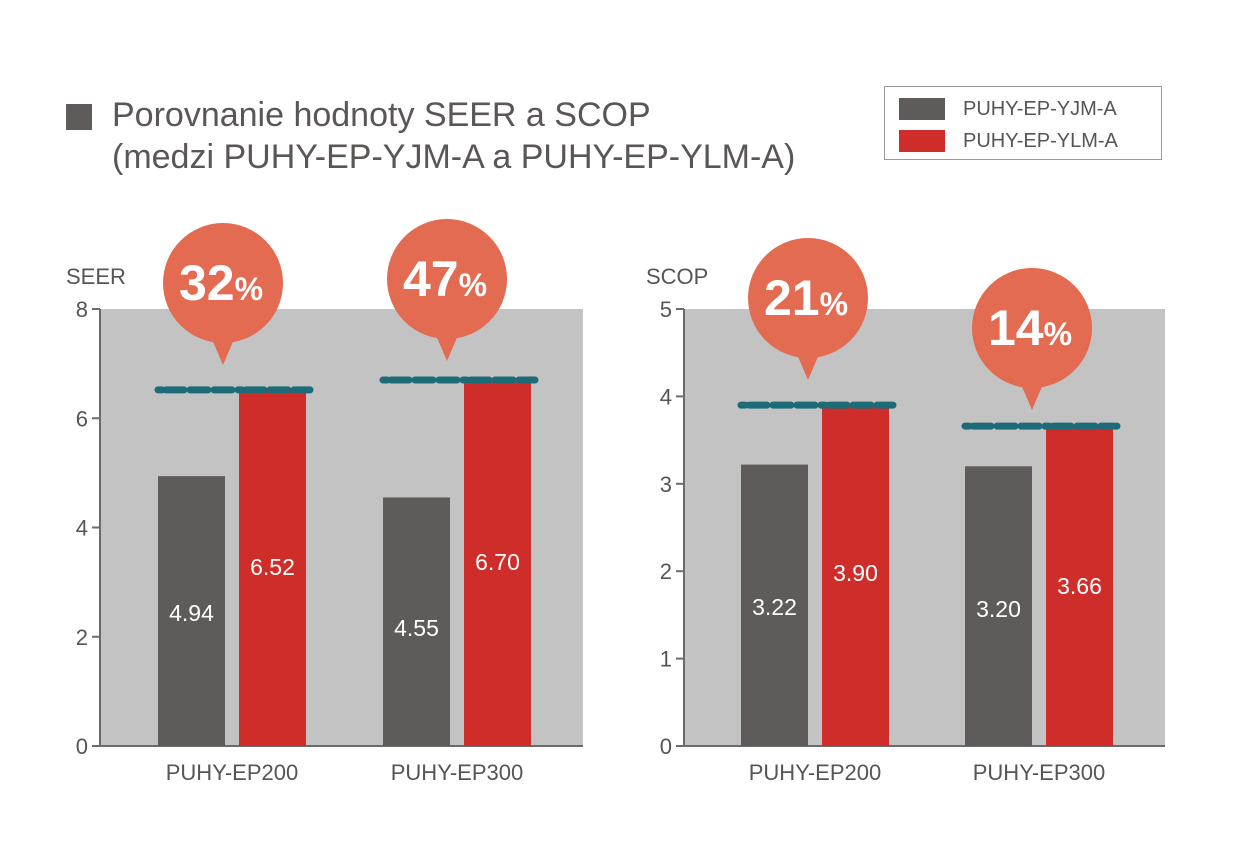 The height and width of the screenshot is (844, 1246). What do you see at coordinates (82, 637) in the screenshot?
I see `seer-y-tick-label: 2` at bounding box center [82, 637].